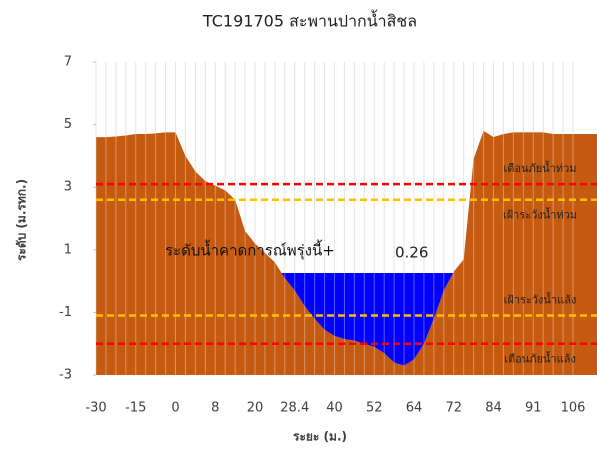  Describe the element at coordinates (68, 124) in the screenshot. I see `y-tick-label: 5` at that location.